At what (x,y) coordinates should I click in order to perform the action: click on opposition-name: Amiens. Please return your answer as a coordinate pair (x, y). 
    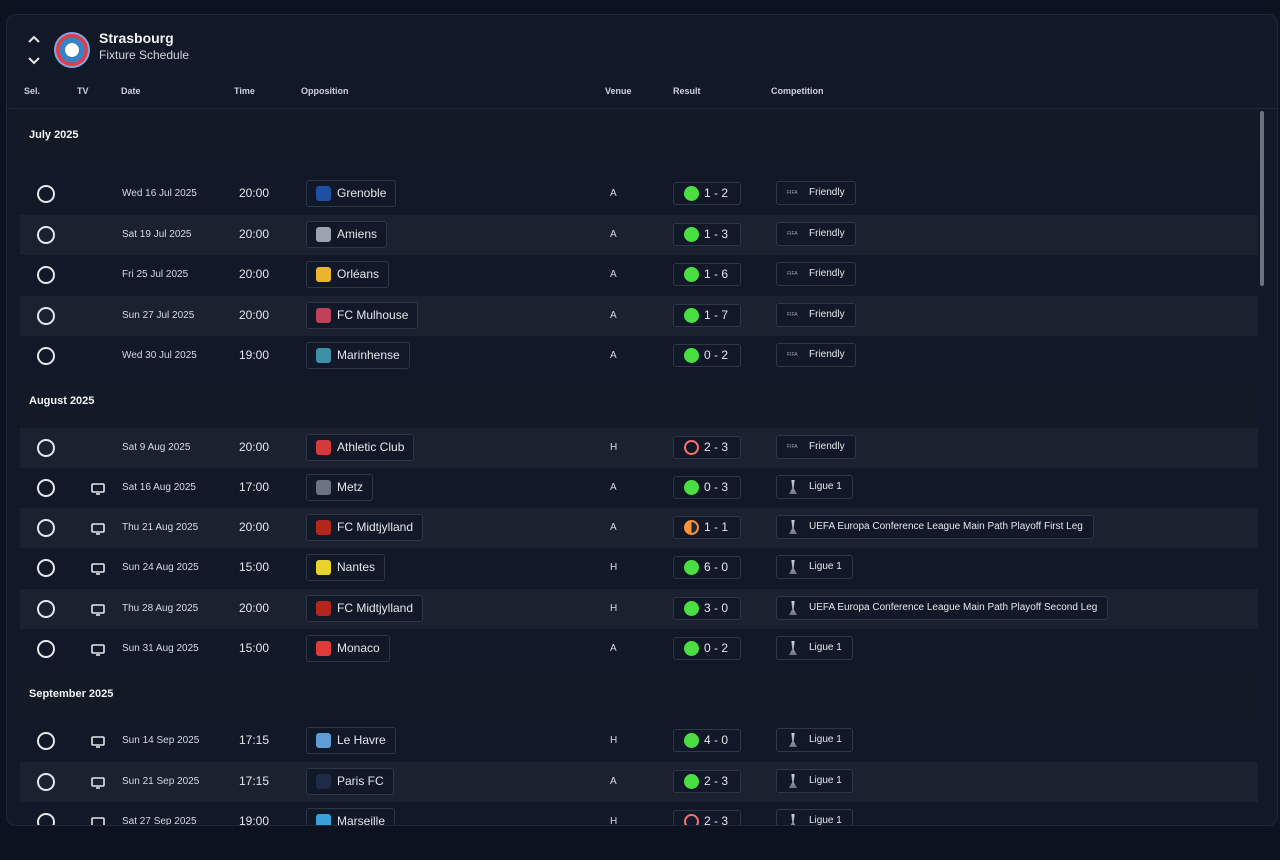
    Looking at the image, I should click on (357, 234).